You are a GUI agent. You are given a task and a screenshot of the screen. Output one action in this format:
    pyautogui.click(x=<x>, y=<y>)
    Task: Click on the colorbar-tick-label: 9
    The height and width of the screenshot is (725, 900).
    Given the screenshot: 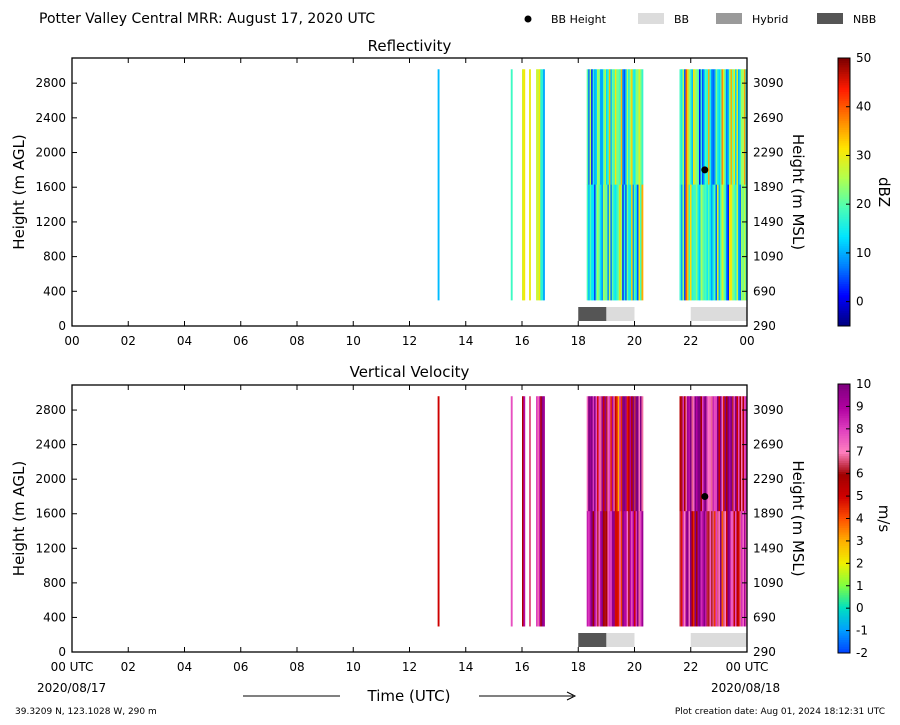 What is the action you would take?
    pyautogui.click(x=860, y=406)
    